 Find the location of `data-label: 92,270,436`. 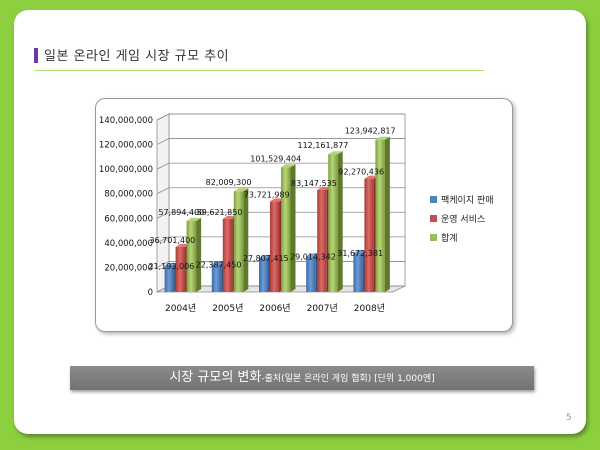

data-label: 92,270,436 is located at coordinates (361, 172).